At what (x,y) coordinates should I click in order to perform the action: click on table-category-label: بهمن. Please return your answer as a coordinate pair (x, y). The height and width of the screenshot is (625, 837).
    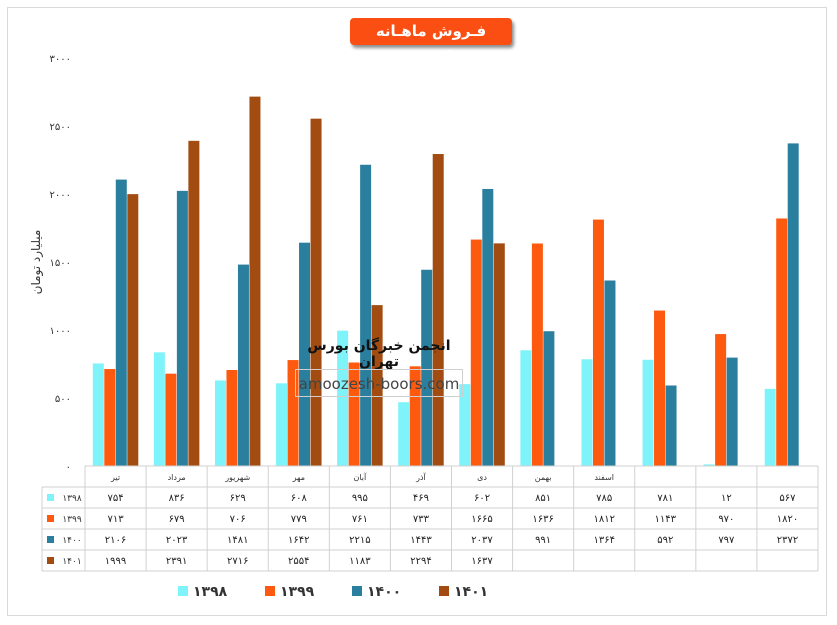
    Looking at the image, I should click on (543, 477).